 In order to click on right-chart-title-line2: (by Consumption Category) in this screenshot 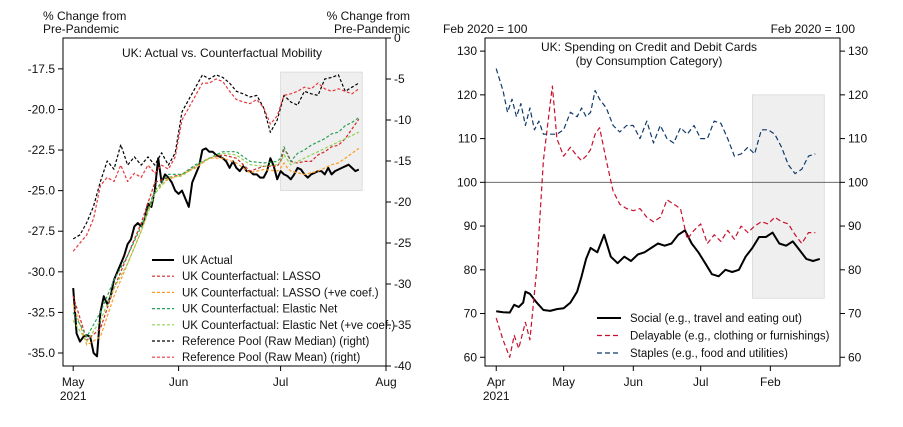, I will do `click(649, 61)`.